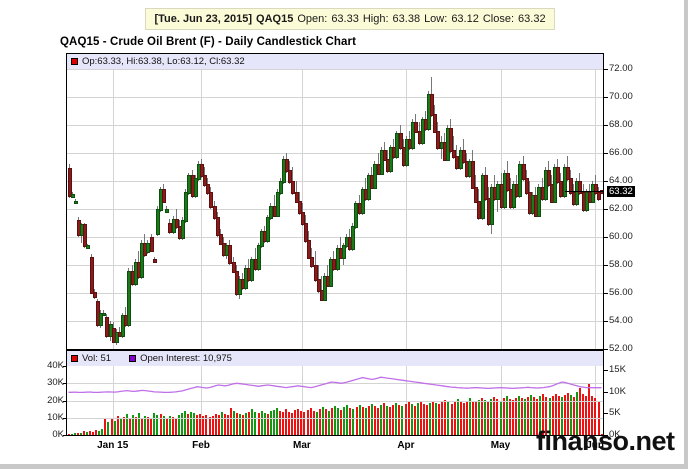 Image resolution: width=688 pixels, height=469 pixels. I want to click on price-gridline, so click(335, 181).